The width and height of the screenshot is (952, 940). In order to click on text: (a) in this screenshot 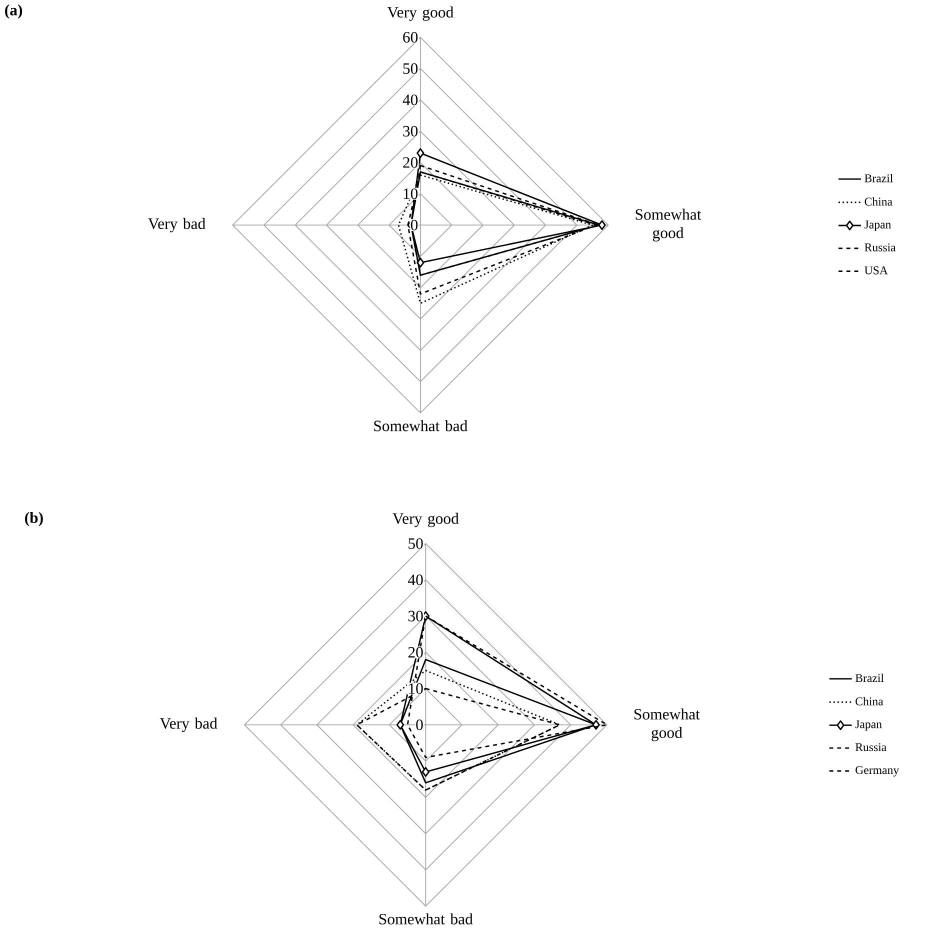, I will do `click(13, 11)`.